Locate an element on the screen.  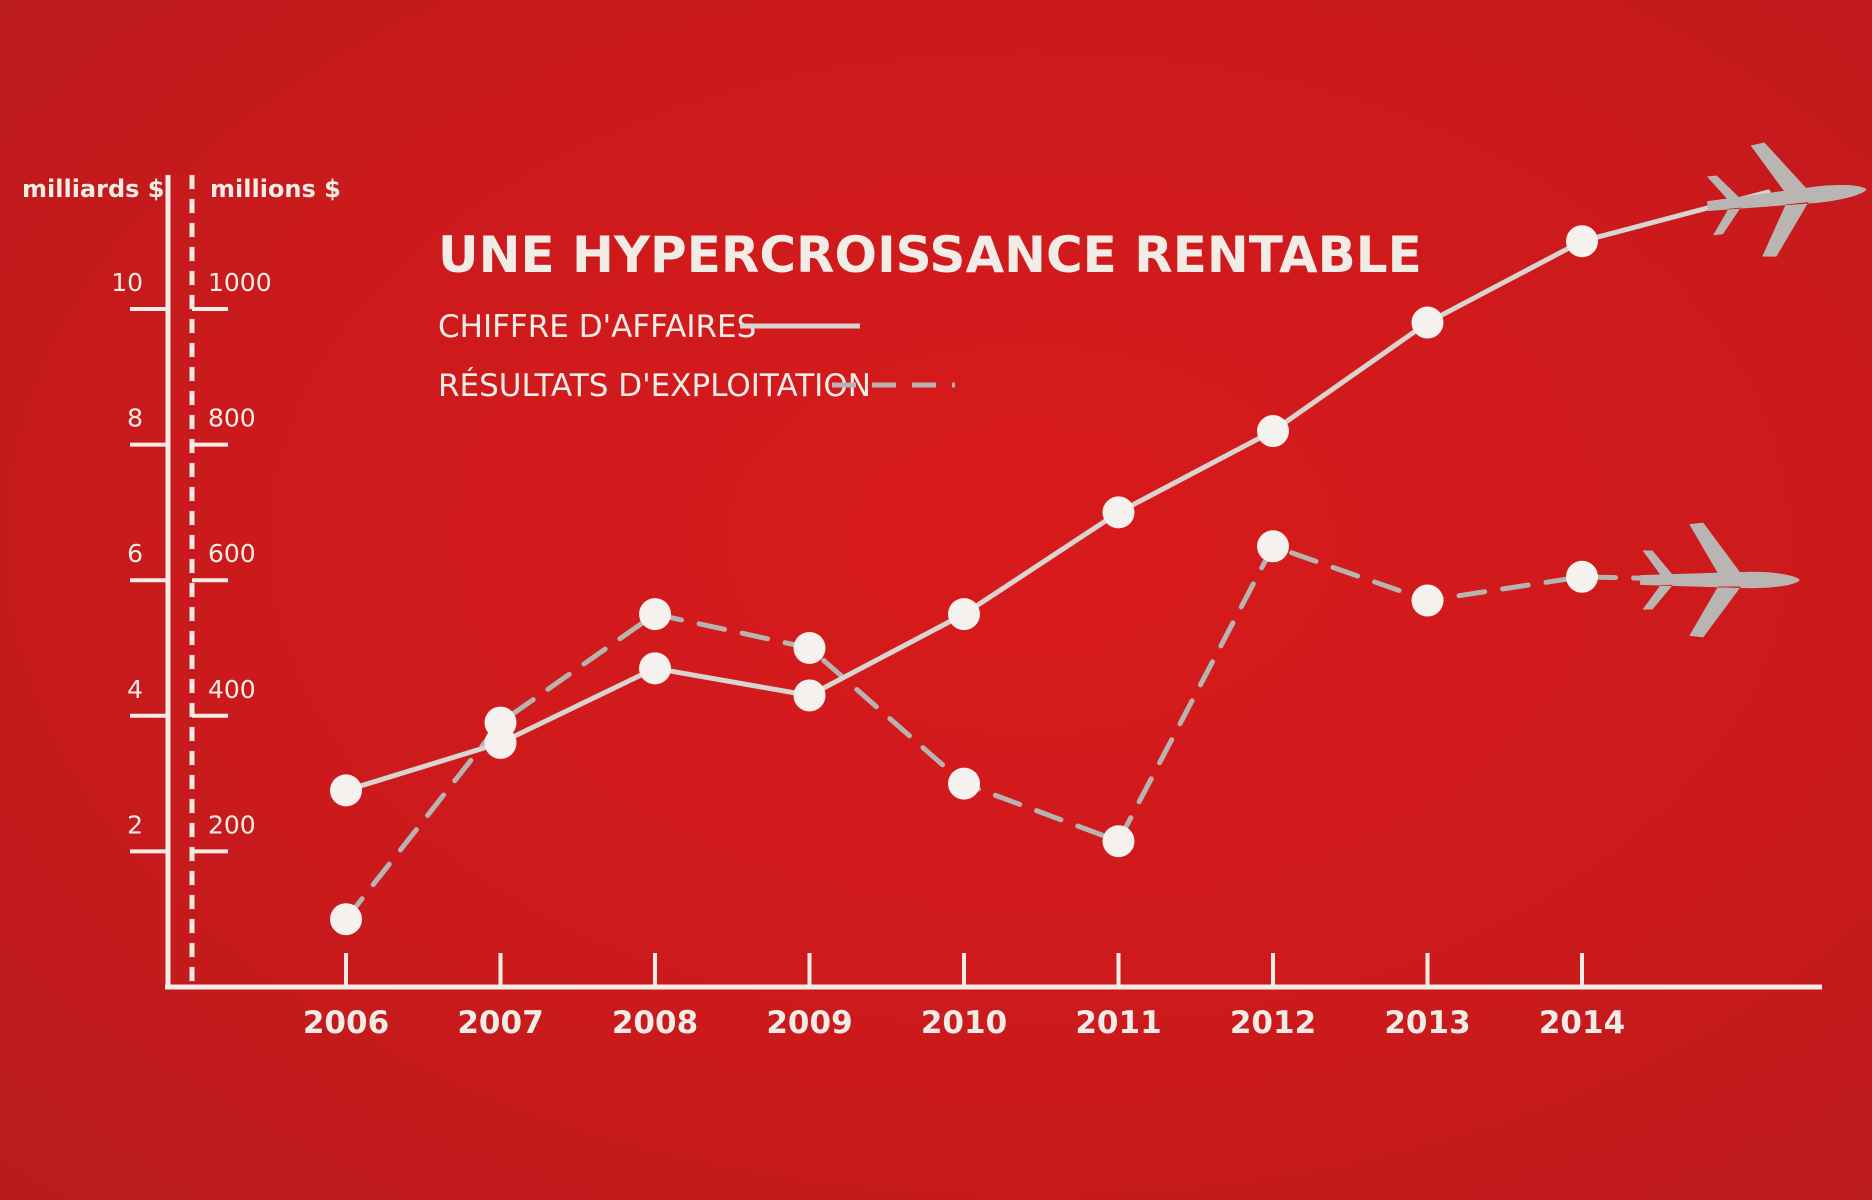
legend-label-operating: RÉSULTATS D'EXPLOITATION is located at coordinates (654, 386).